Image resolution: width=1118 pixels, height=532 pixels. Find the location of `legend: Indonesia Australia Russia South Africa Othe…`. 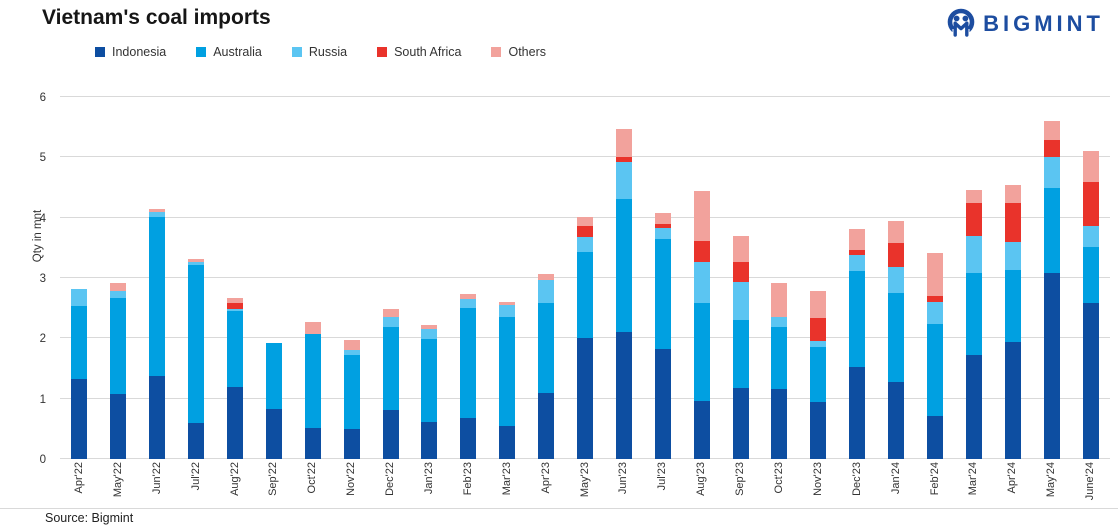

legend: Indonesia Australia Russia South Africa Othe… is located at coordinates (320, 52).